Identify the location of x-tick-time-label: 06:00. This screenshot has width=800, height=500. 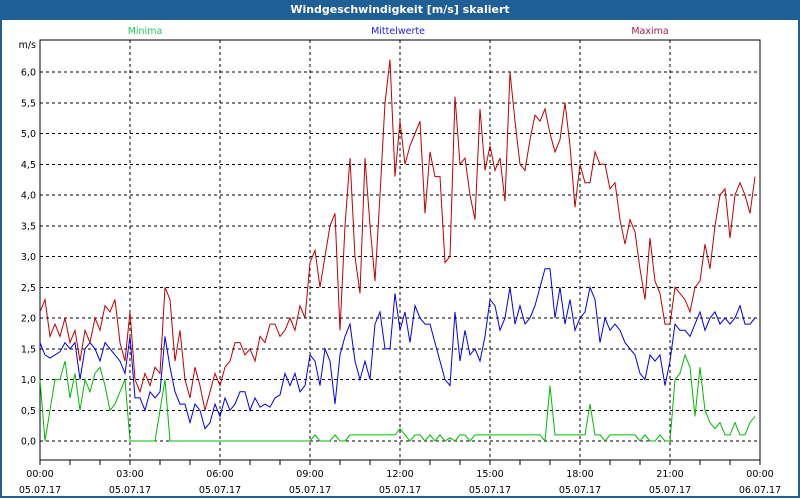
(219, 474).